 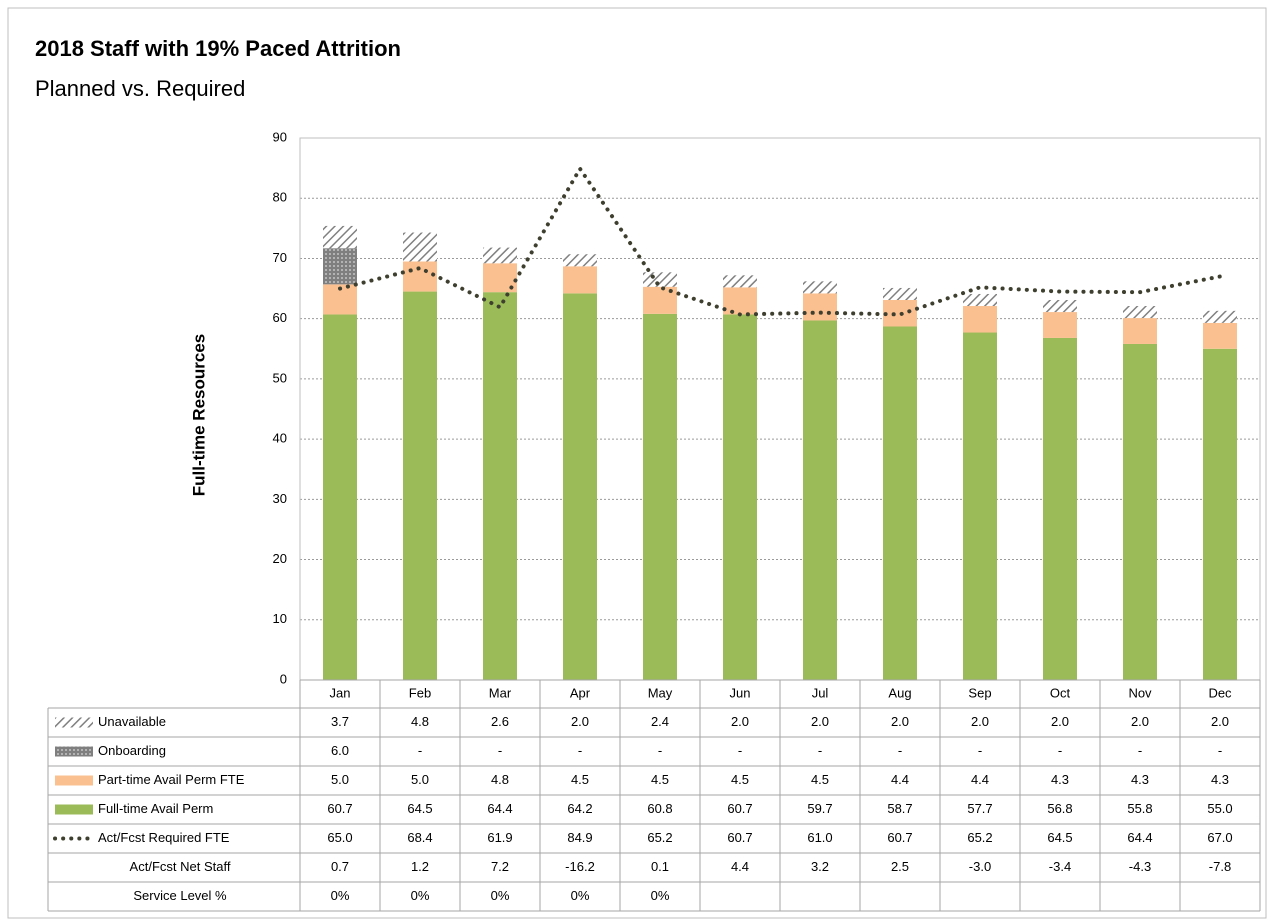 I want to click on table-cell: 57.7, so click(x=979, y=808).